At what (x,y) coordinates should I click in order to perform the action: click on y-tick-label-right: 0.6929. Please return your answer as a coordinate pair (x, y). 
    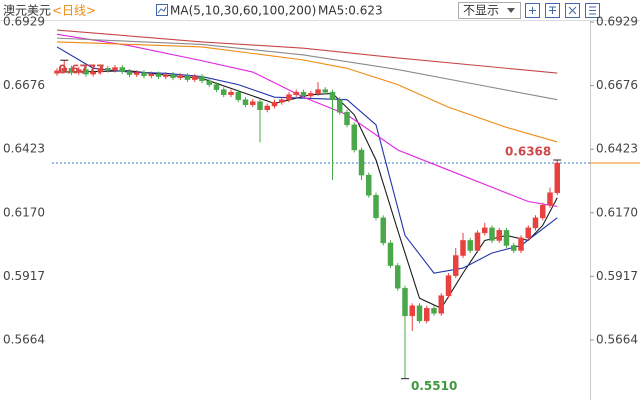
    Looking at the image, I should click on (617, 22).